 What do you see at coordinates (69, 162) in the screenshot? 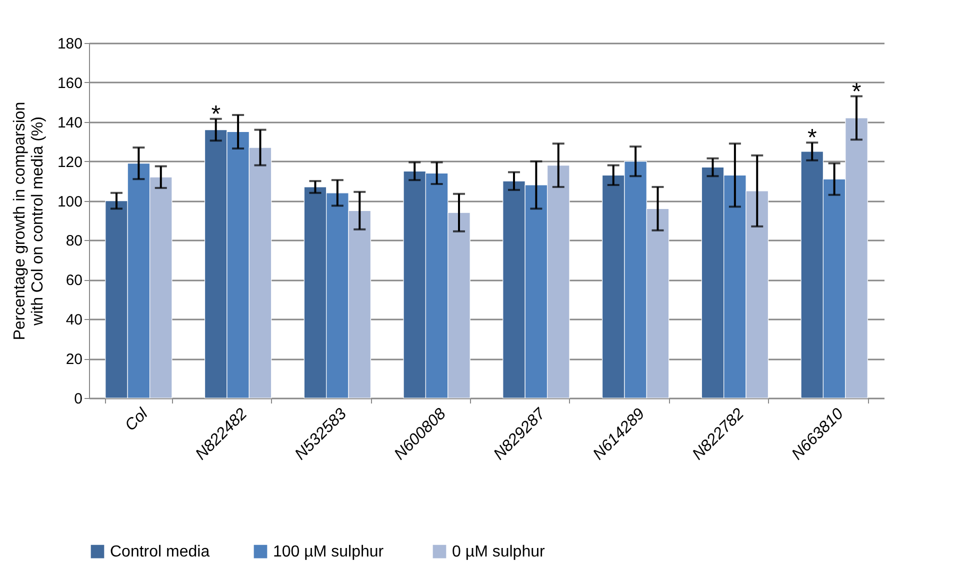
I see `y-tick-label: 120` at bounding box center [69, 162].